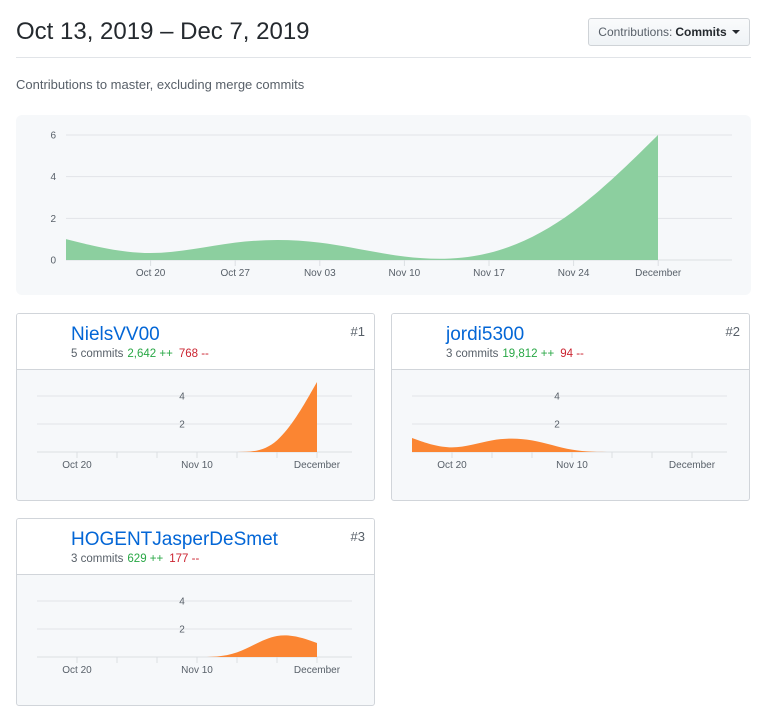 This screenshot has height=728, width=776. Describe the element at coordinates (235, 273) in the screenshot. I see `x-tick-label: Oct 27` at that location.